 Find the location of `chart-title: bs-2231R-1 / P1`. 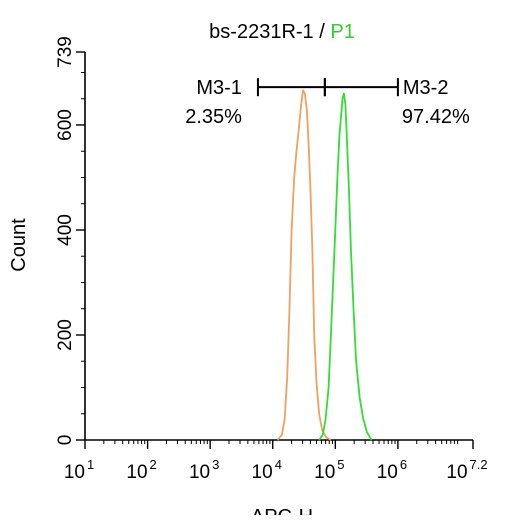

chart-title: bs-2231R-1 / P1 is located at coordinates (282, 32).